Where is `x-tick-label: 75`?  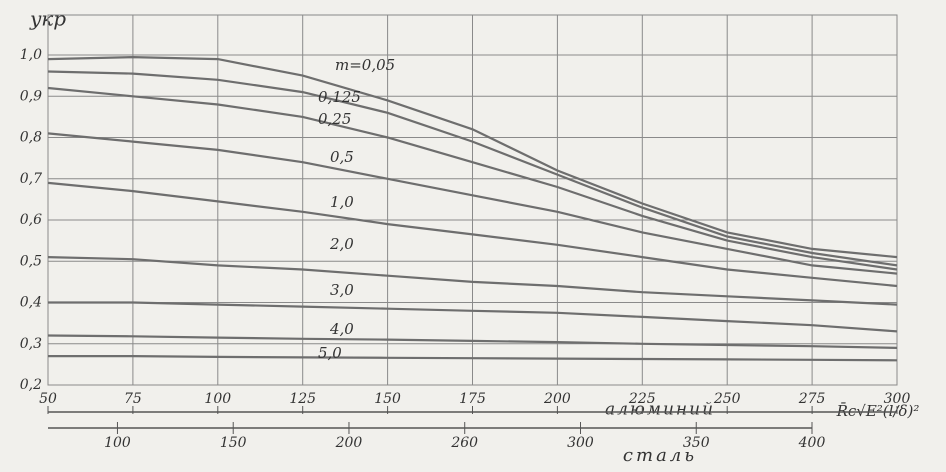 x-tick-label: 75 is located at coordinates (133, 399).